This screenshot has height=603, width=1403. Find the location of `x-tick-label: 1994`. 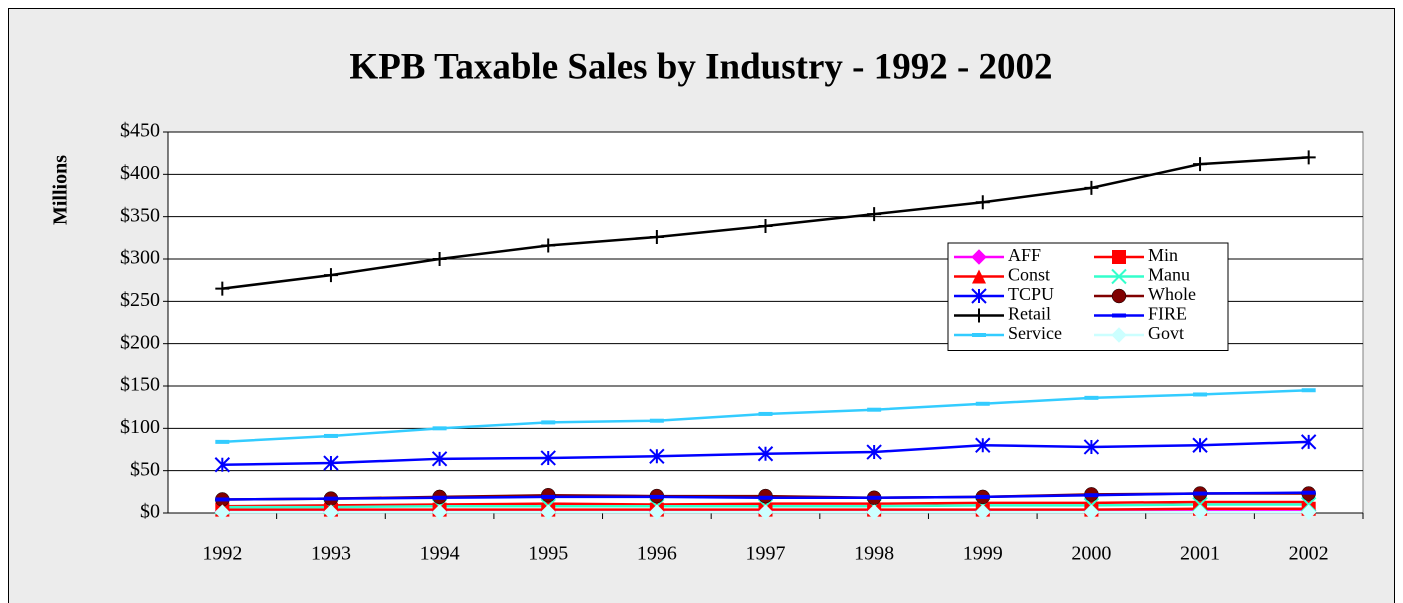

x-tick-label: 1994 is located at coordinates (440, 554).